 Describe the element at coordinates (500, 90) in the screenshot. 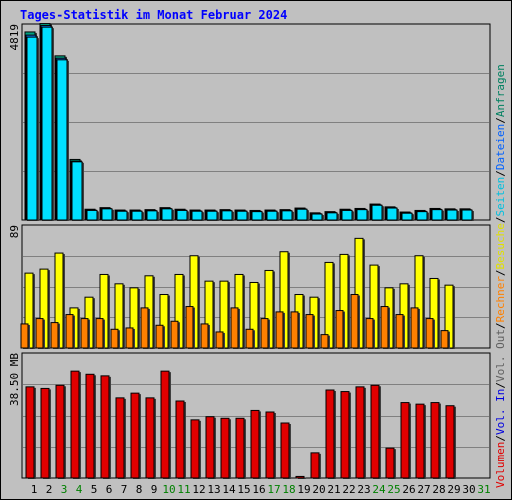

I see `legend-item: Anfragen` at that location.